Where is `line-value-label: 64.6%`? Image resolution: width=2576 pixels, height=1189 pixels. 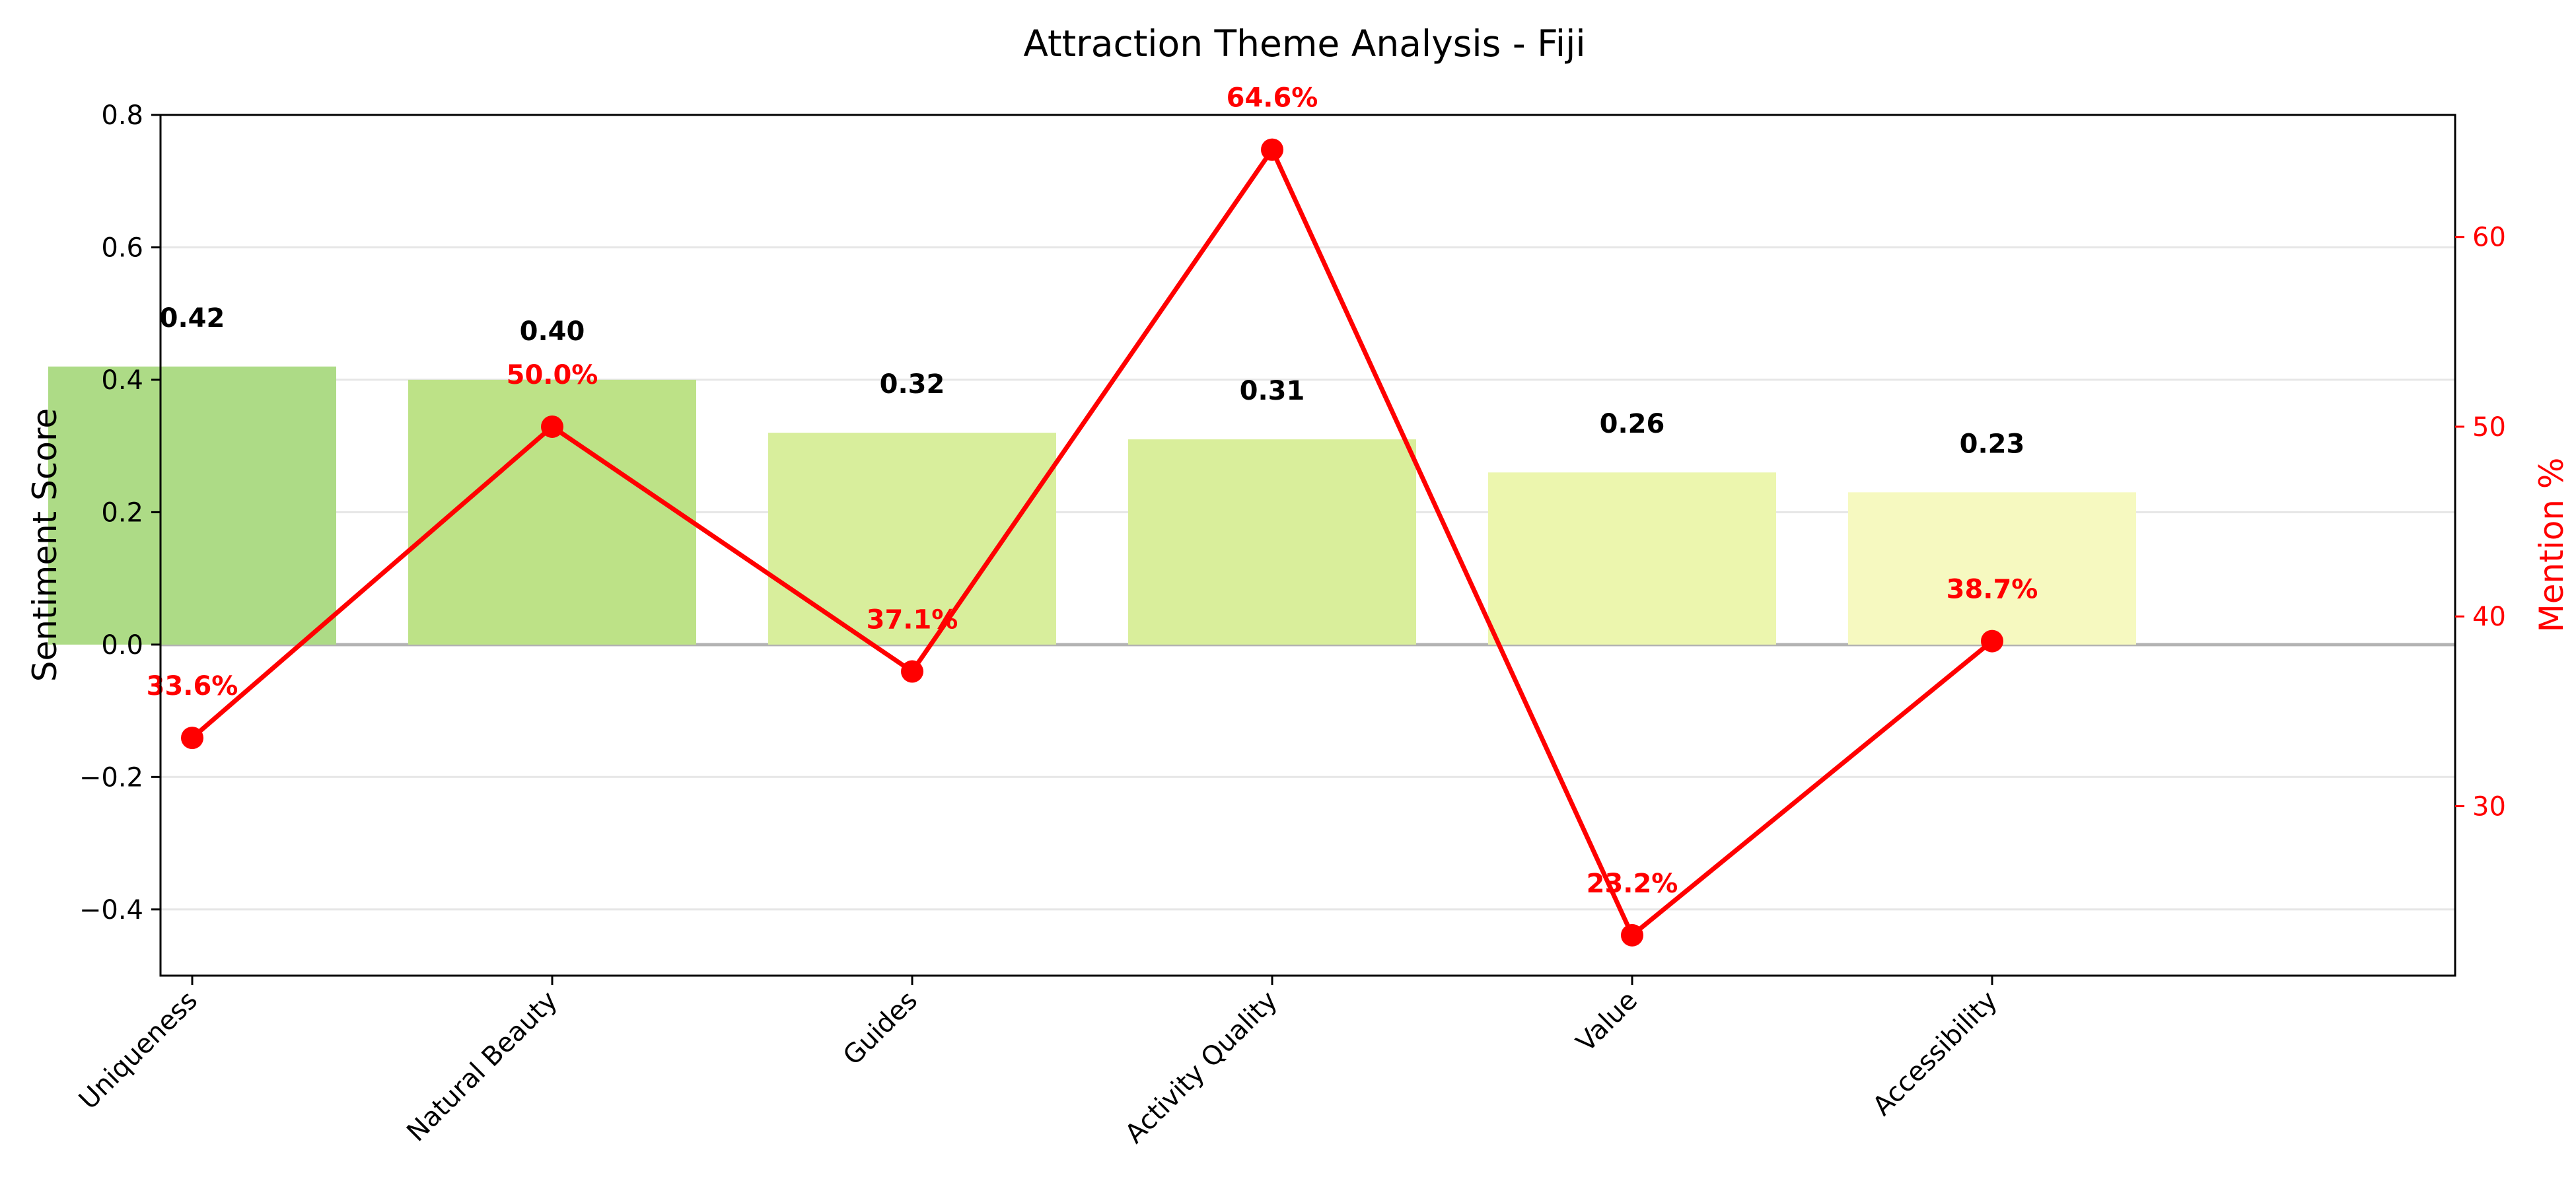 line-value-label: 64.6% is located at coordinates (1272, 98).